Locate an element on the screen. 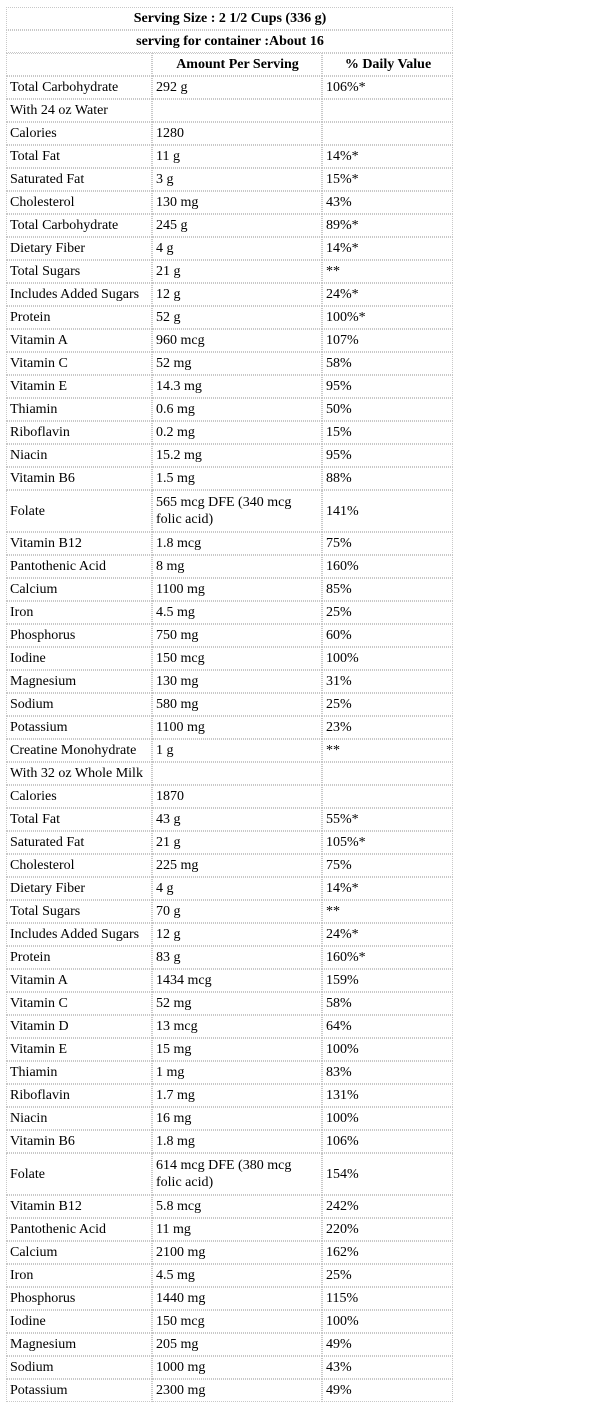 The image size is (600, 1402). daily-value-cell: 242% is located at coordinates (387, 1206).